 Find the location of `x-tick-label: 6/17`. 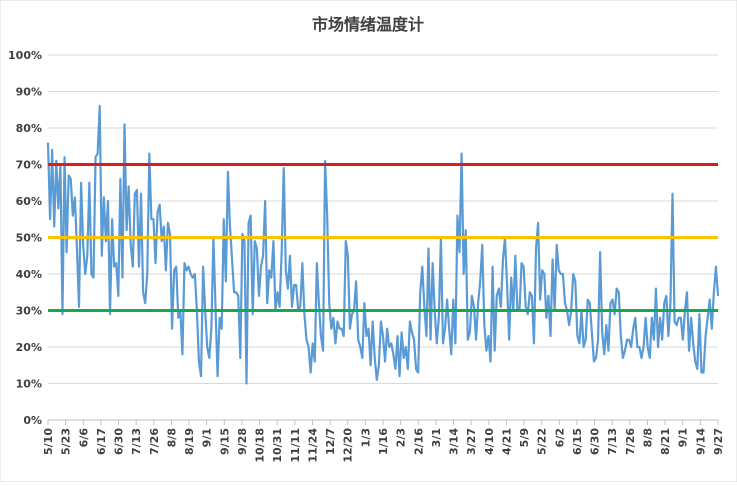

x-tick-label: 6/17 is located at coordinates (101, 441).